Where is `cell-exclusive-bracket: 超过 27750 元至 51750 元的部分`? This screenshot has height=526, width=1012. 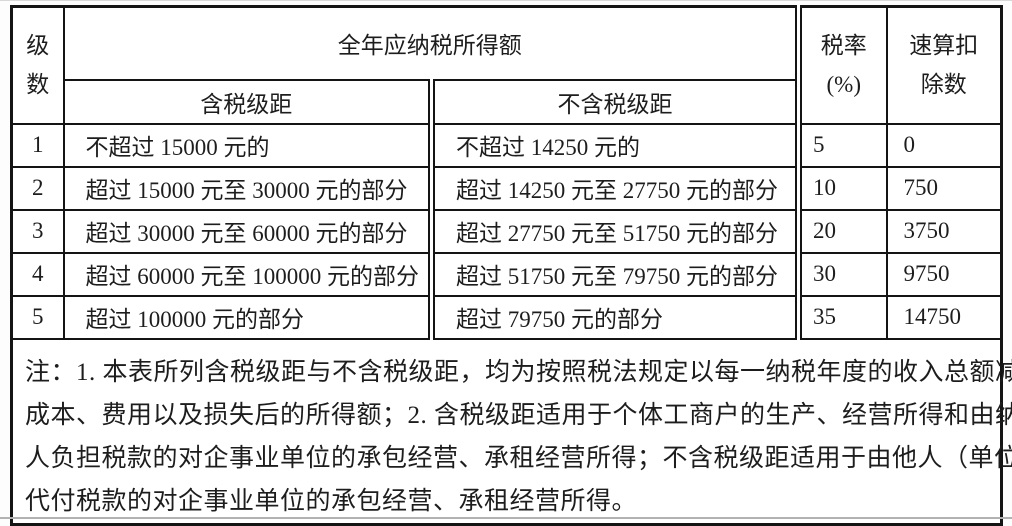
cell-exclusive-bracket: 超过 27750 元至 51750 元的部分 is located at coordinates (614, 231).